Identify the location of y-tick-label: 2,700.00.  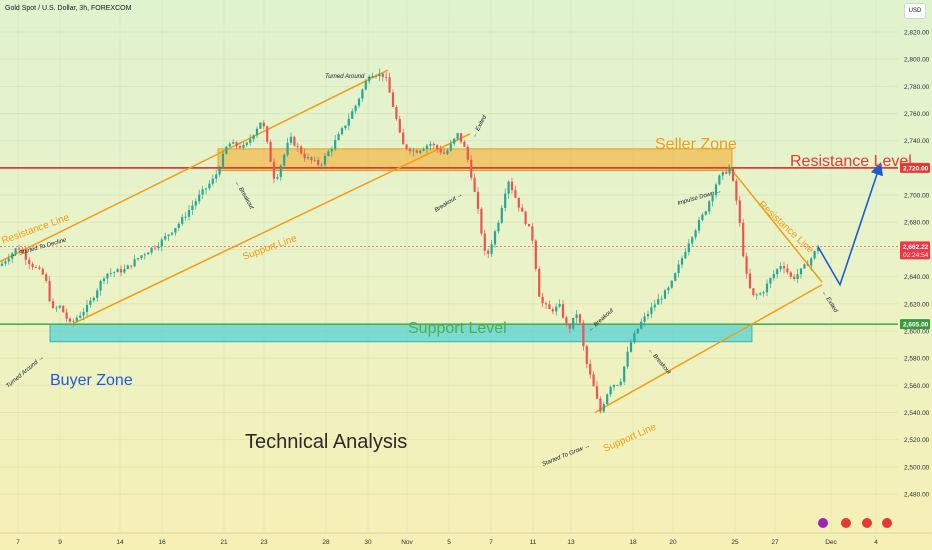
(917, 196).